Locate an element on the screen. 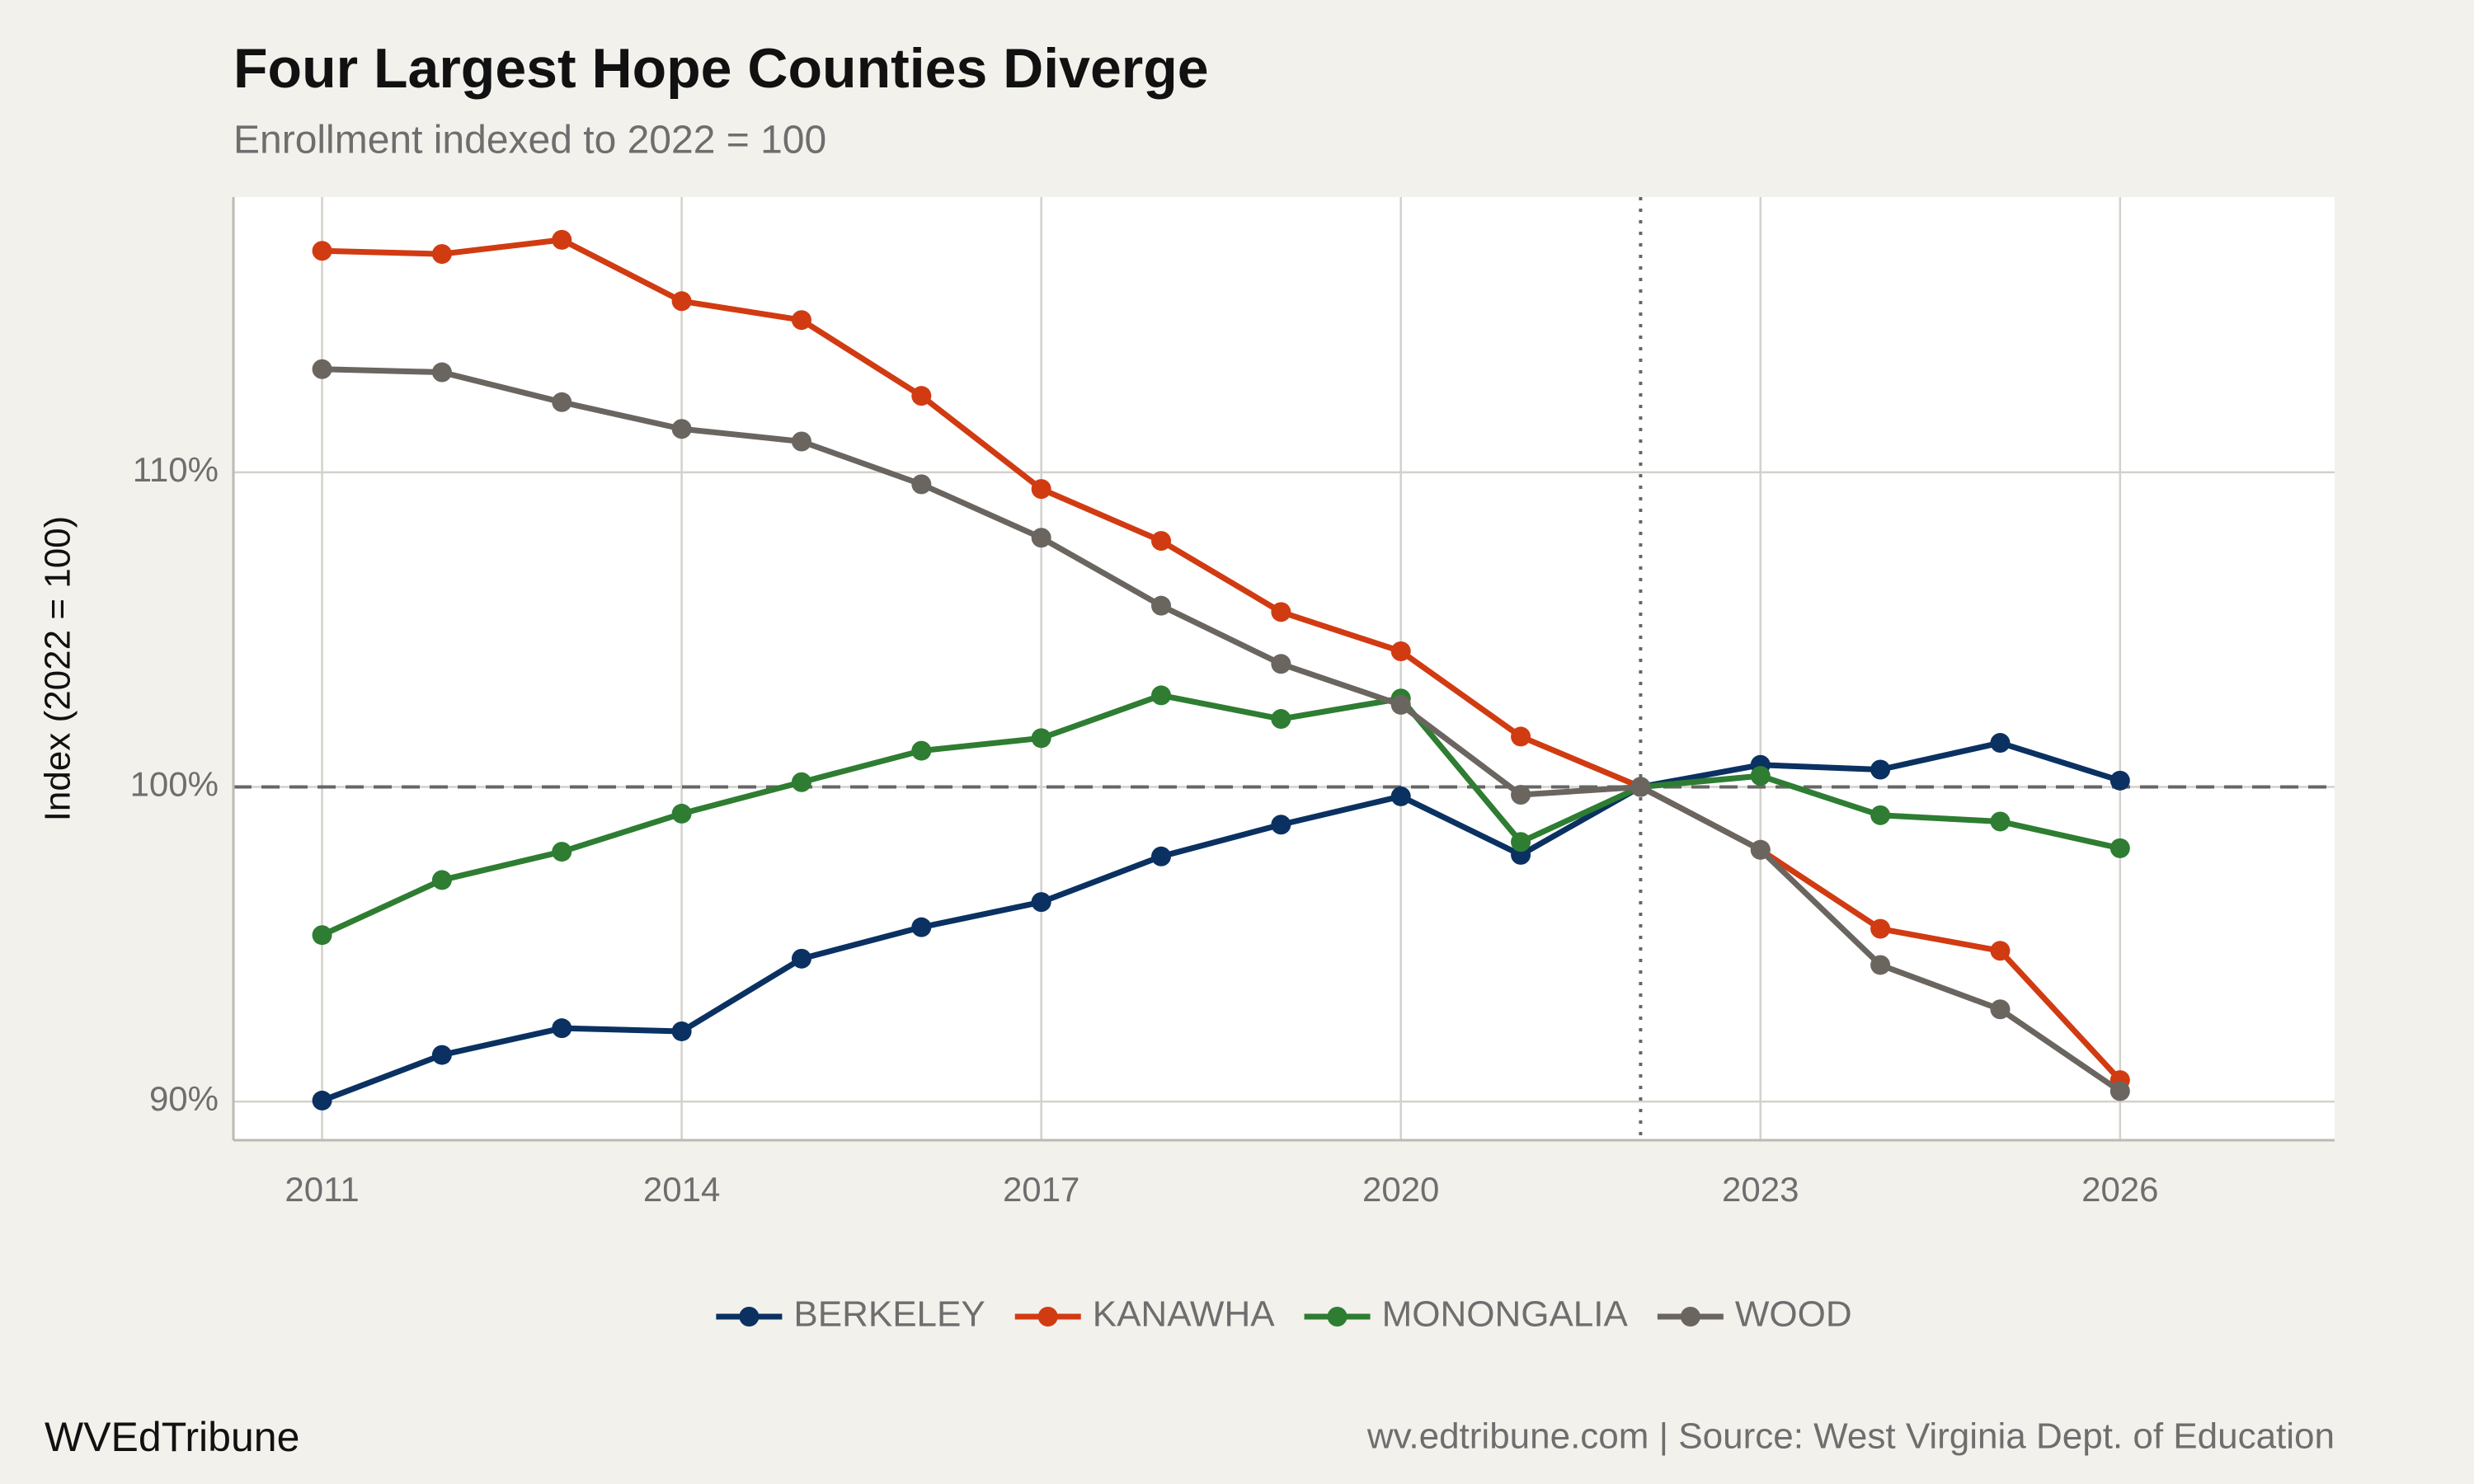 The height and width of the screenshot is (1484, 2474). y-axis-label: Index (2022 = 100) is located at coordinates (58, 669).